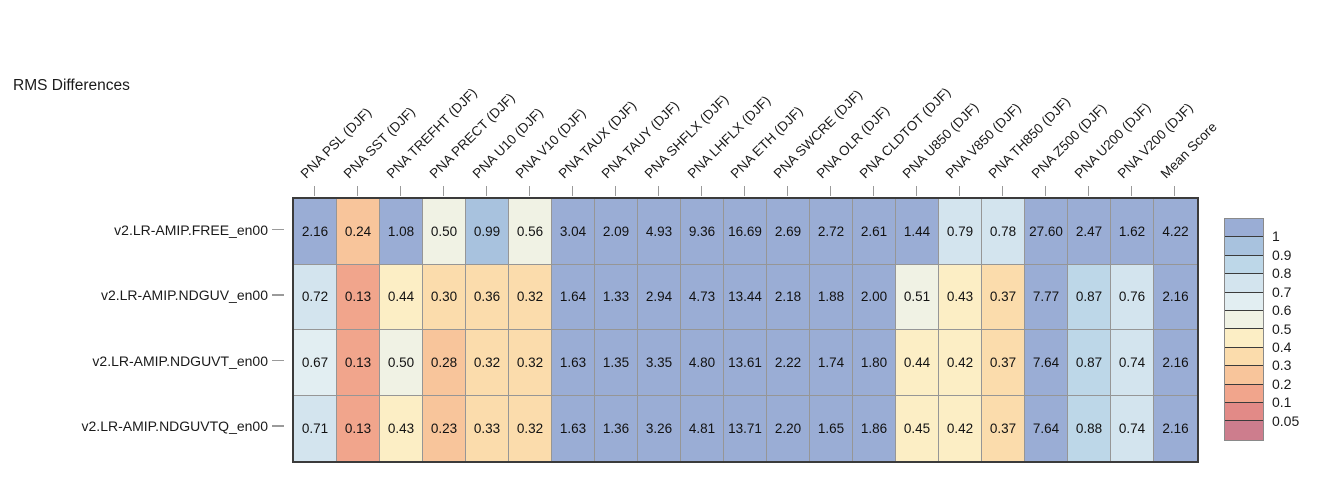  Describe the element at coordinates (174, 426) in the screenshot. I see `row-label: v2.LR-AMIP.NDGUVTQ_en00` at that location.